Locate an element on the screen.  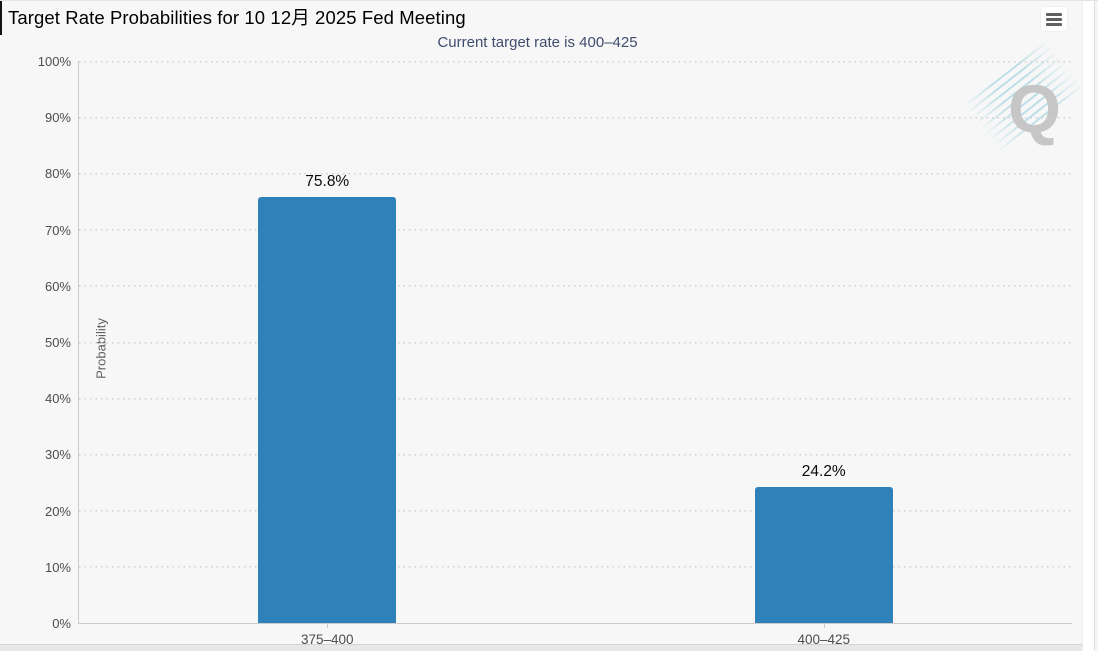
y-tick-label: 100% is located at coordinates (54, 61).